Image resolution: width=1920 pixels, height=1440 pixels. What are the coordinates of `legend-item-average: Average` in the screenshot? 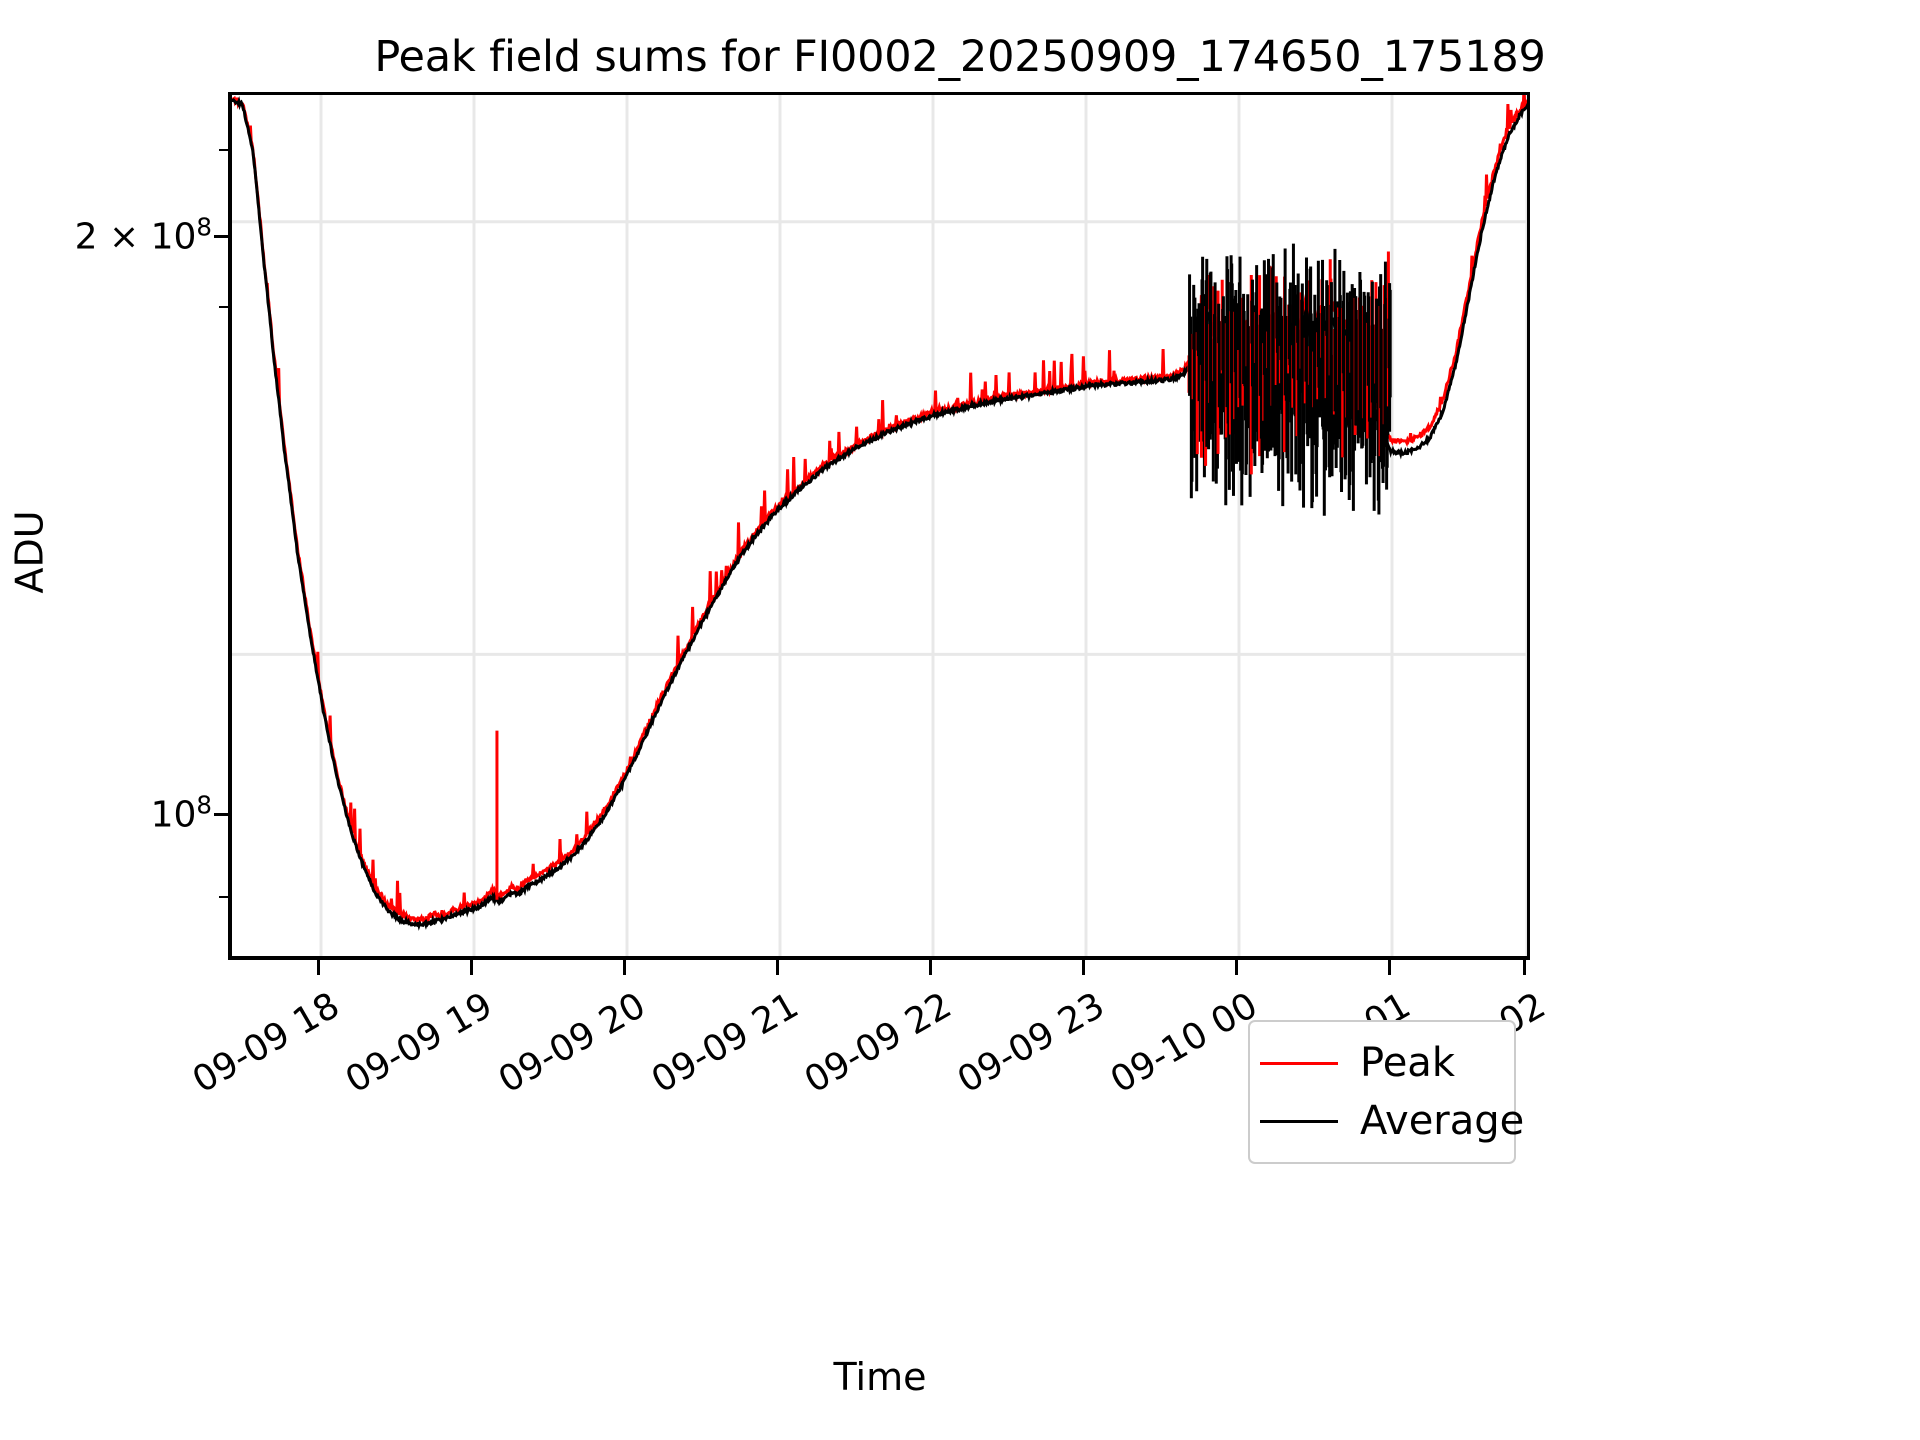 It's located at (1392, 1121).